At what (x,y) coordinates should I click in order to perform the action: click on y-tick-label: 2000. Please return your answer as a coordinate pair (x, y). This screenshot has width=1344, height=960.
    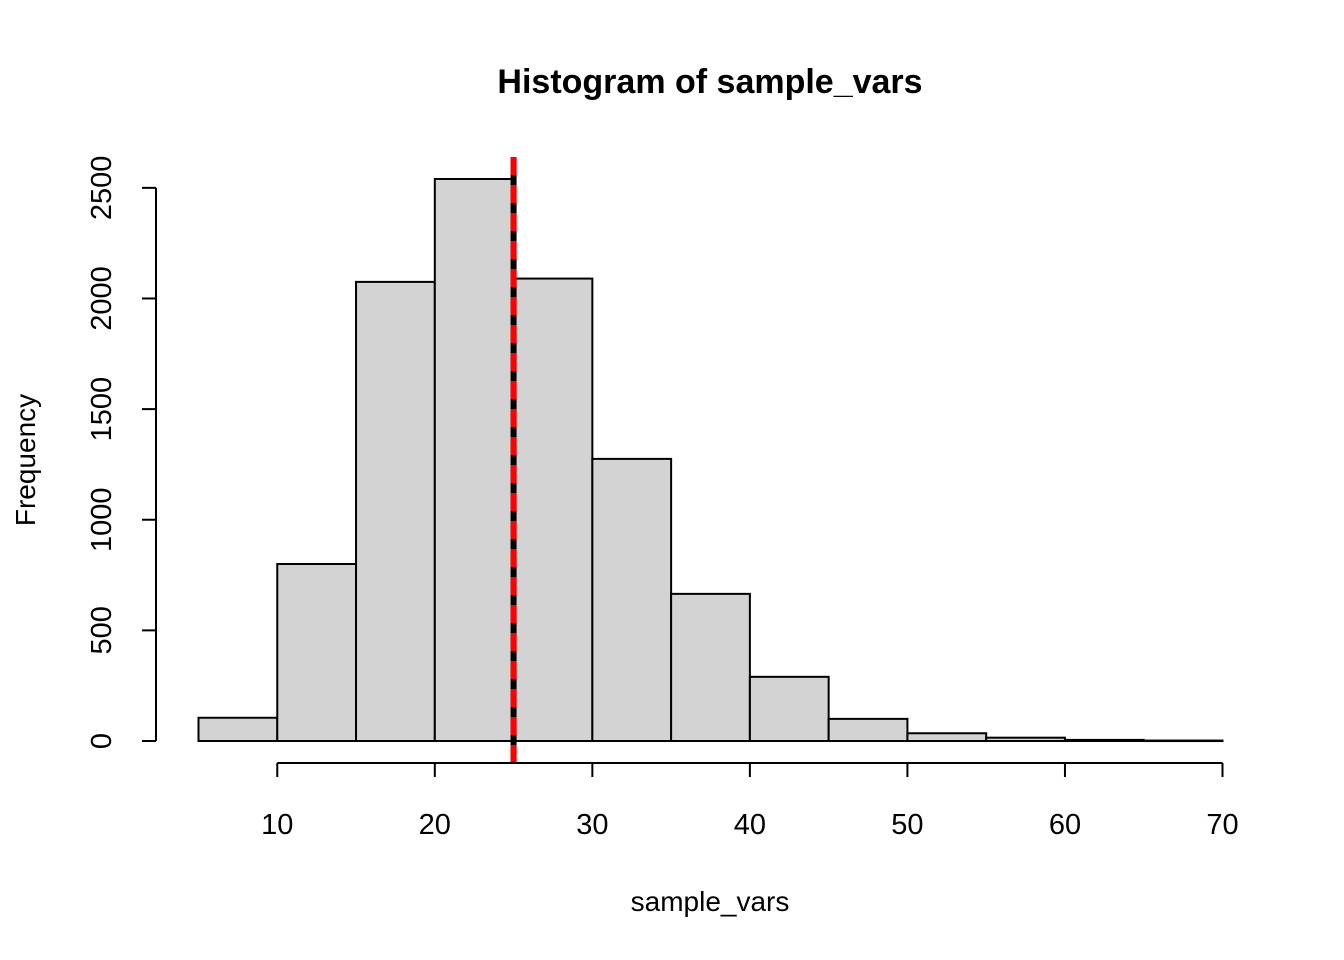
    Looking at the image, I should click on (102, 298).